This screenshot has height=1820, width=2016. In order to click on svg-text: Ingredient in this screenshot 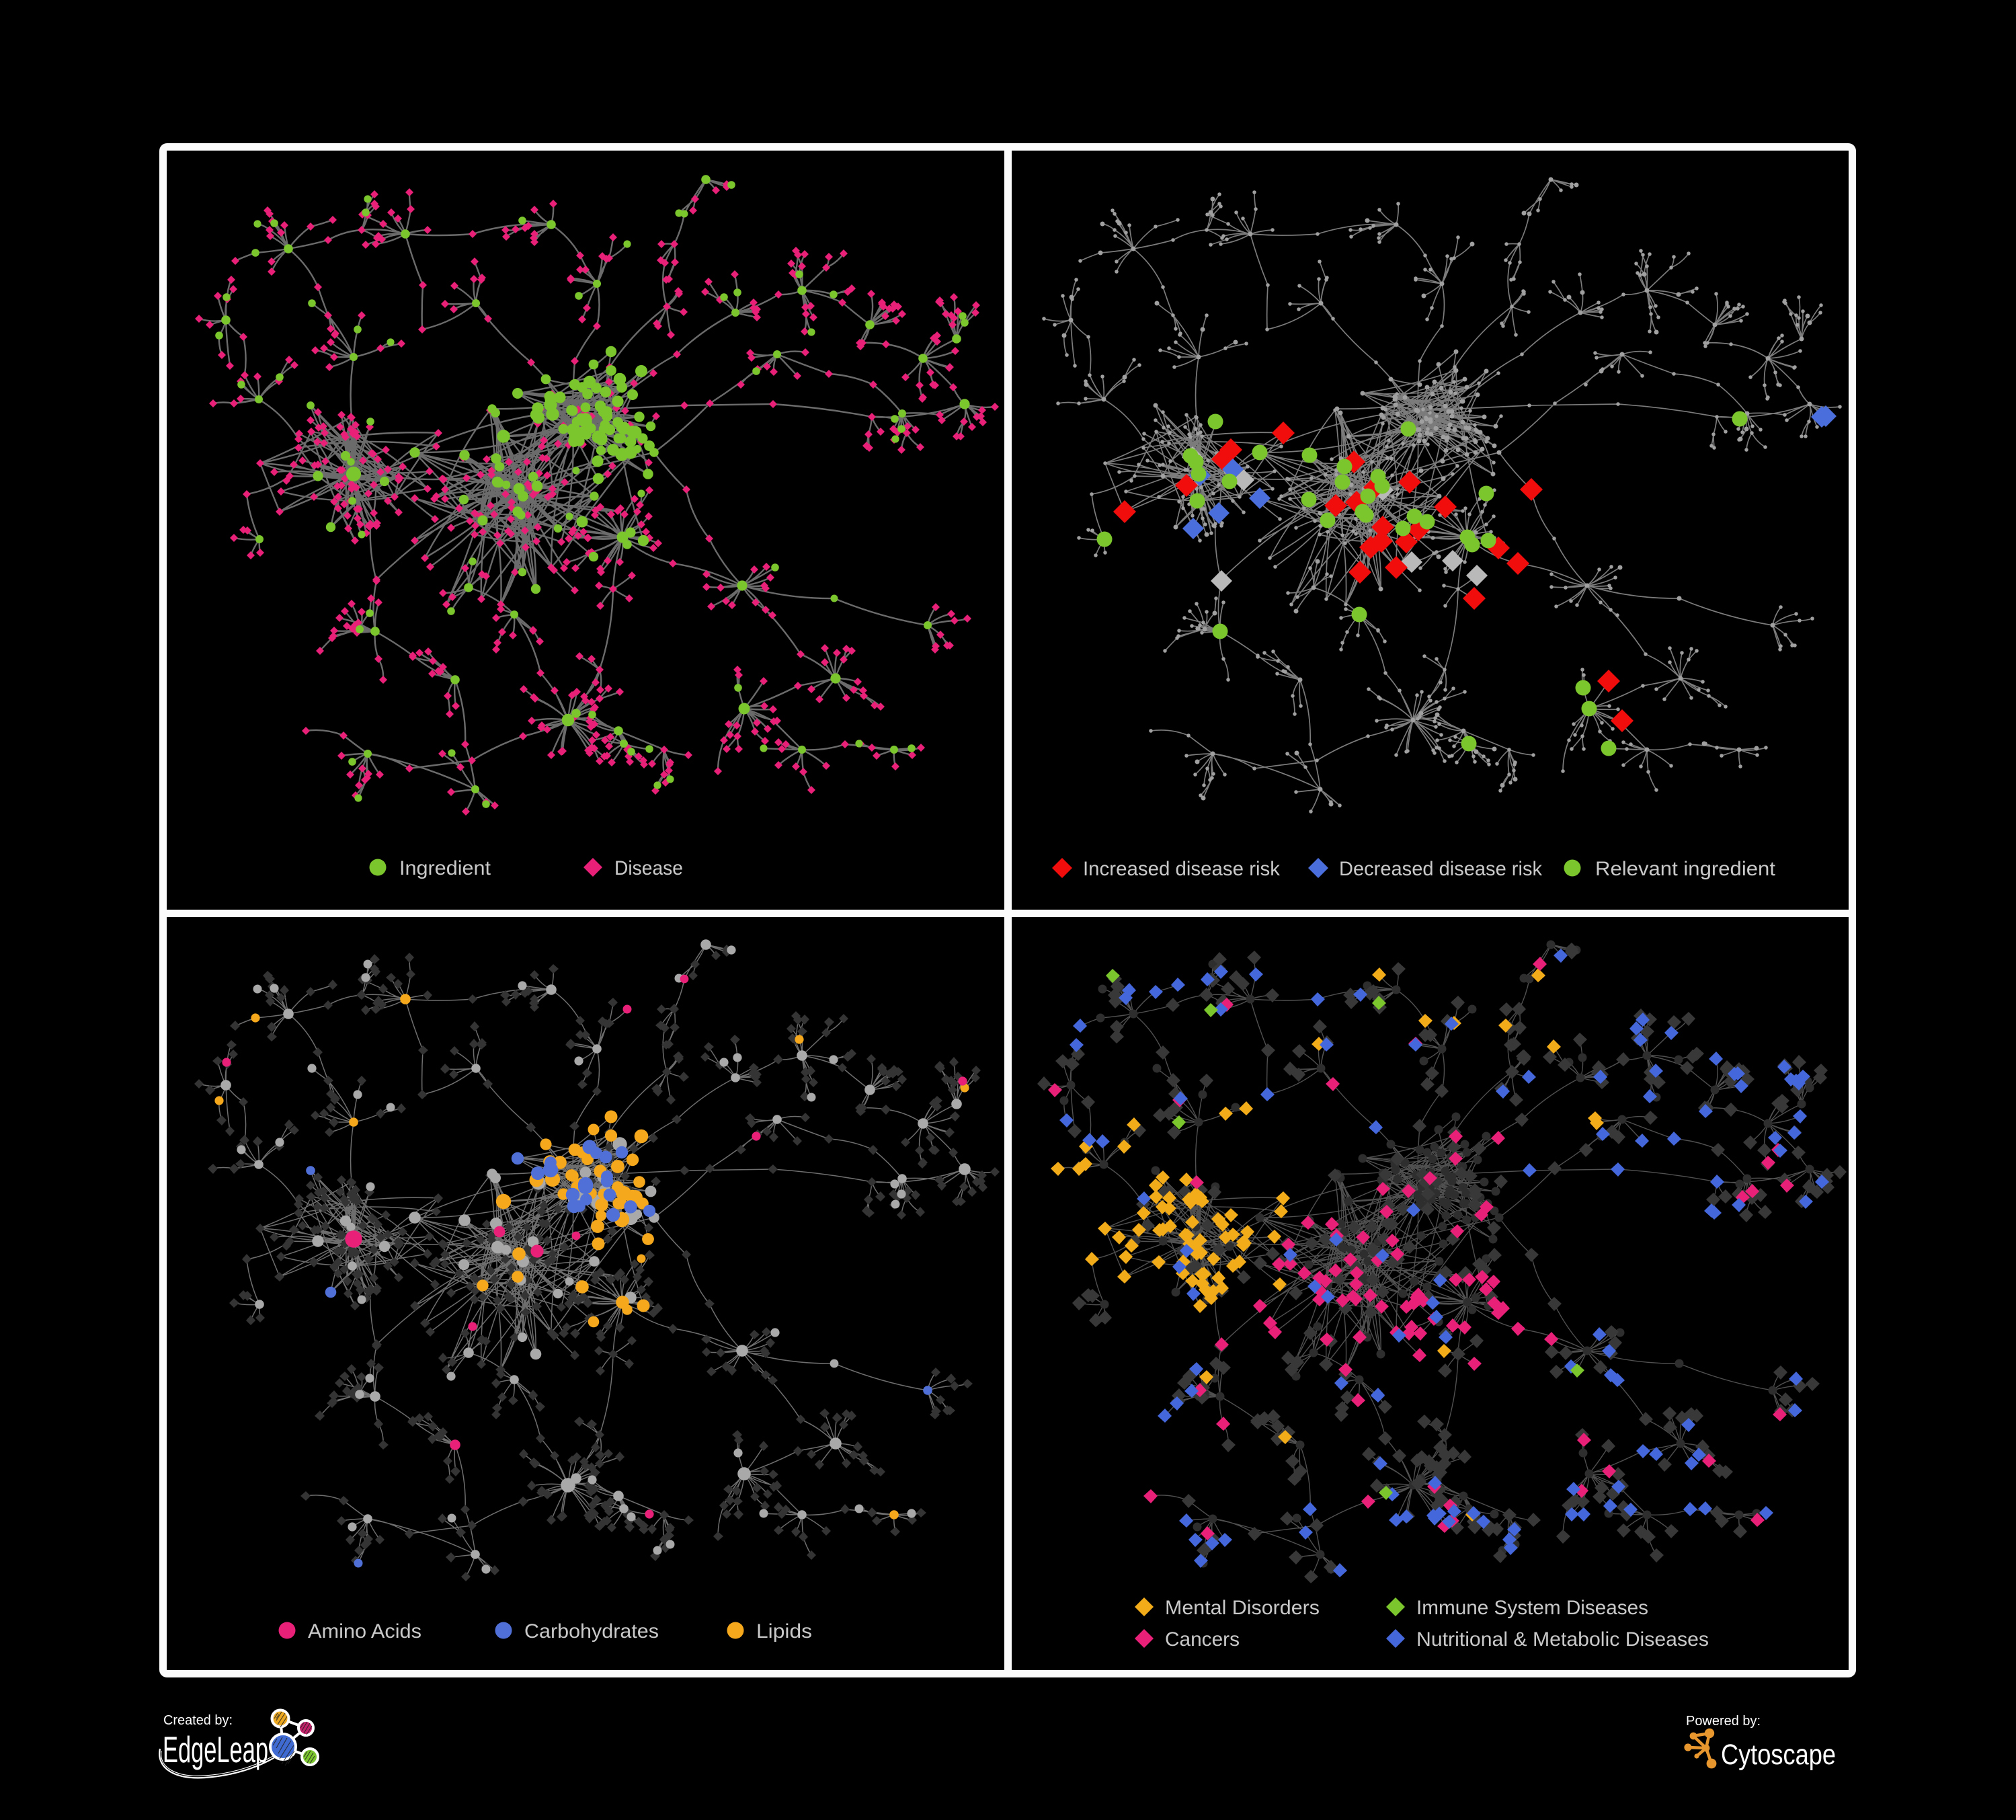, I will do `click(445, 868)`.